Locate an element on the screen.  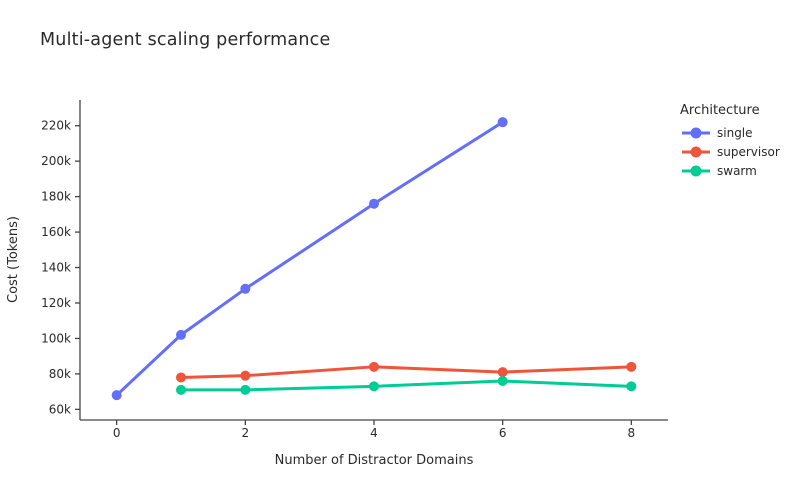
legend-item-single: single is located at coordinates (739, 132).